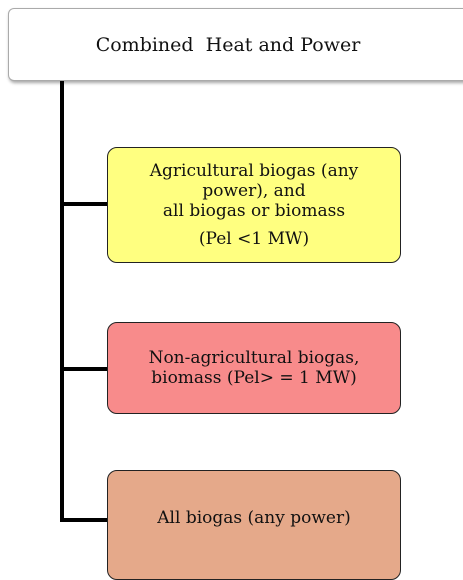  What do you see at coordinates (254, 518) in the screenshot?
I see `node-line: All biogas (any power)` at bounding box center [254, 518].